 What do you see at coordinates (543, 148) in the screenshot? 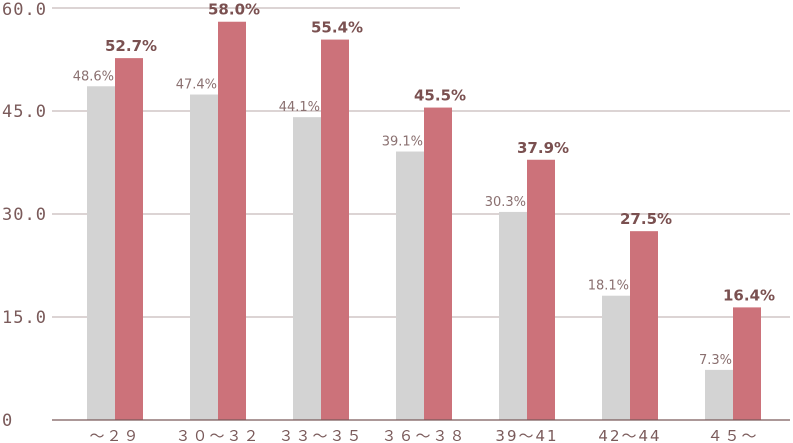
I see `data-label-series-2: 37.9%` at bounding box center [543, 148].